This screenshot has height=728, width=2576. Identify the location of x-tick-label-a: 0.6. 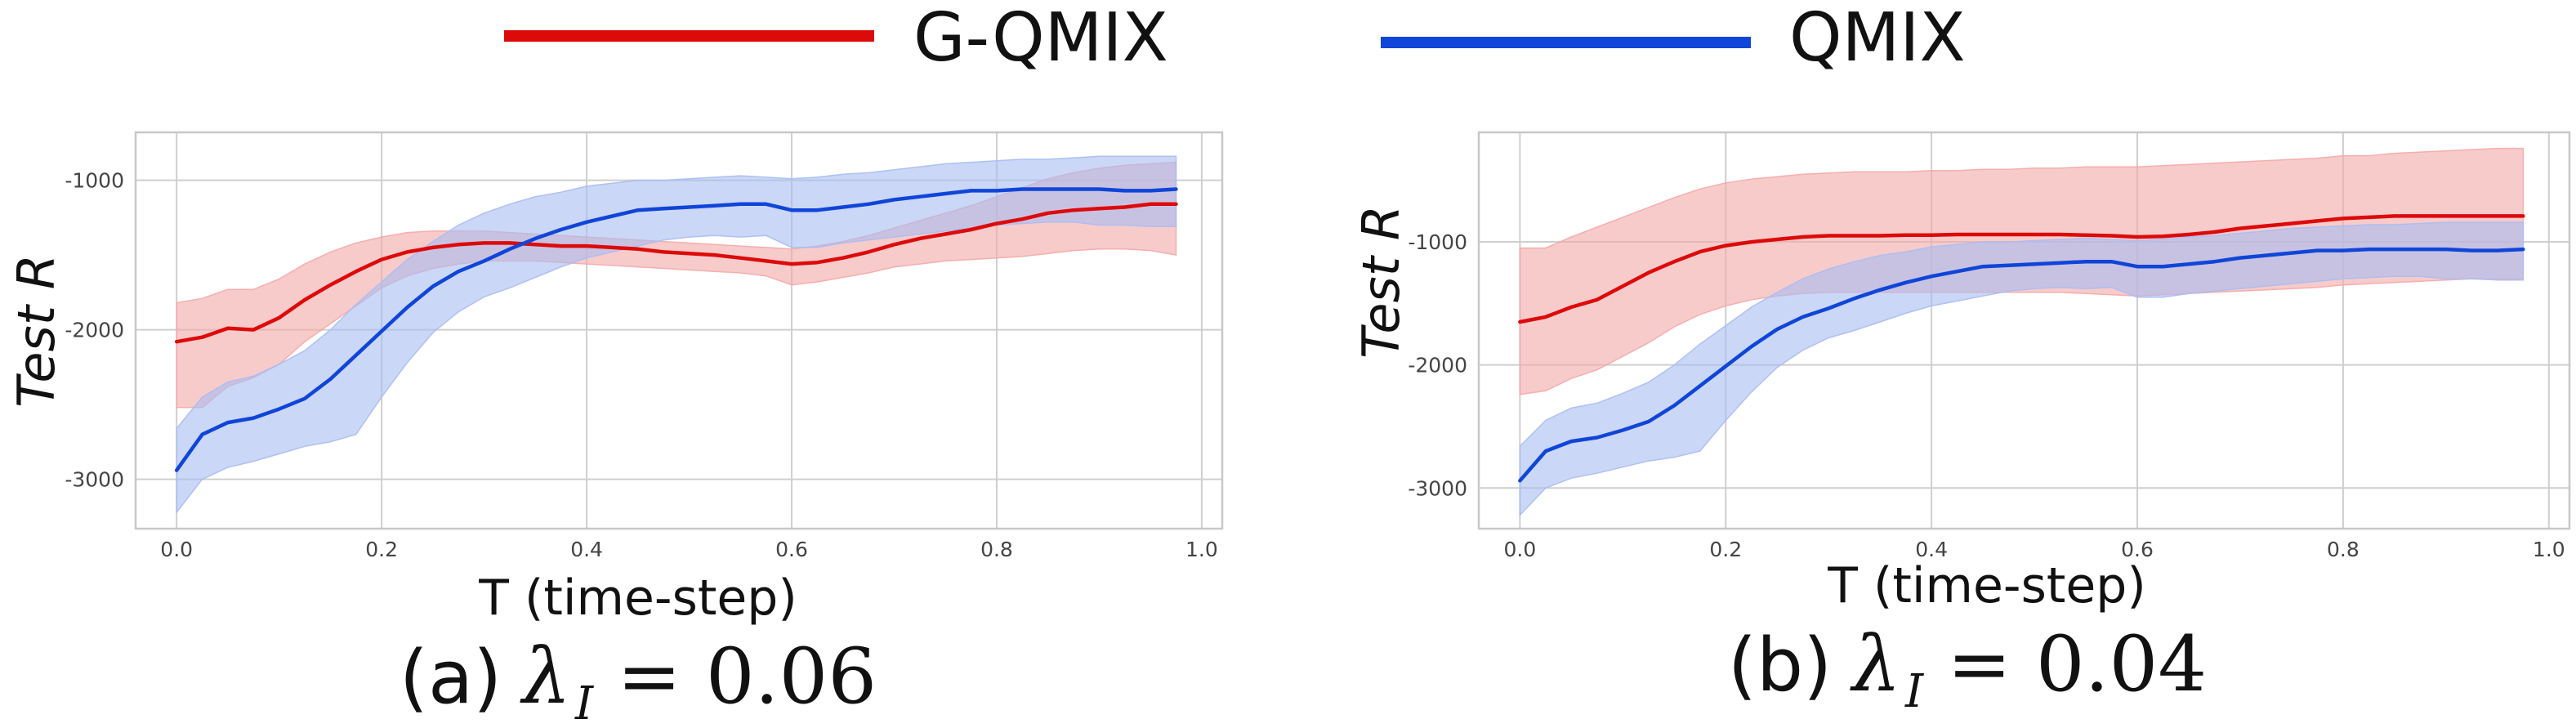
(792, 549).